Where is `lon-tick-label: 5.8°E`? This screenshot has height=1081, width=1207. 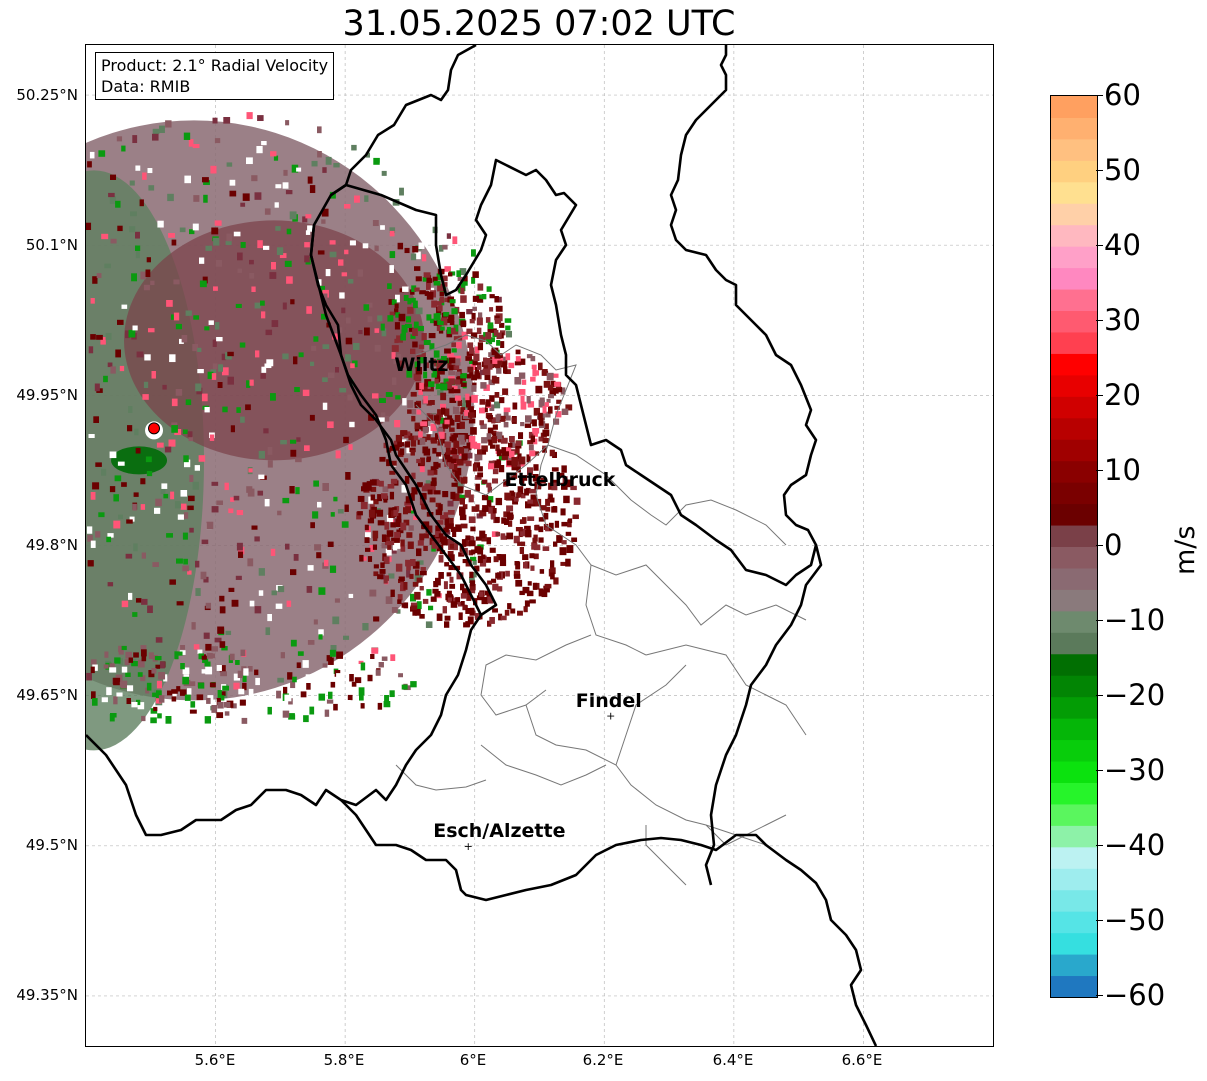 lon-tick-label: 5.8°E is located at coordinates (344, 1060).